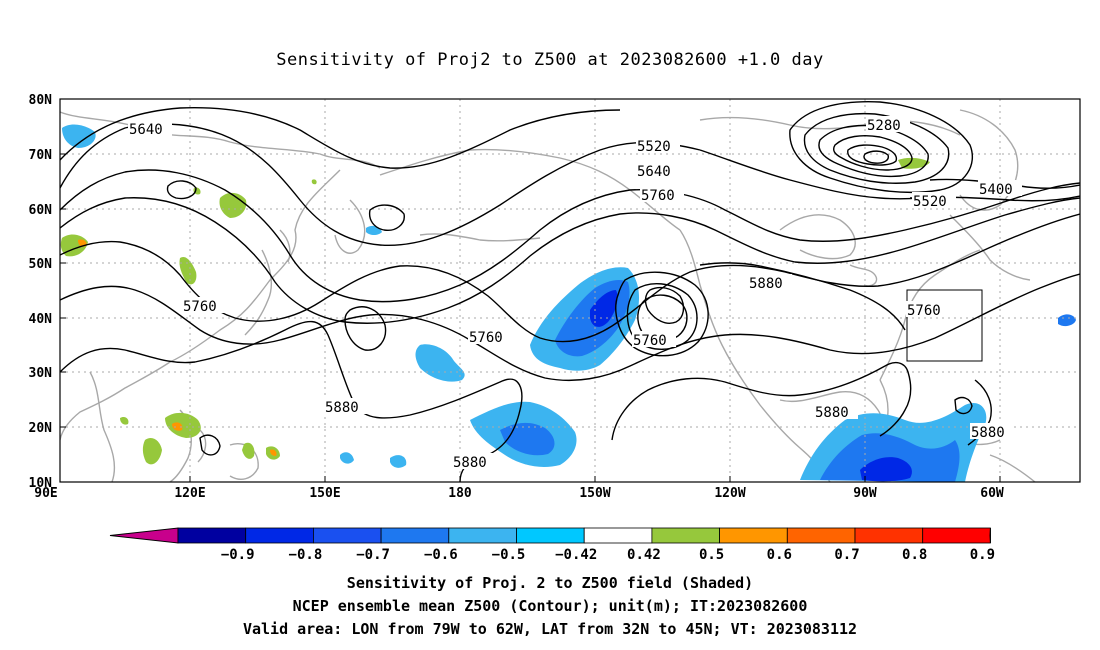 This screenshot has height=650, width=1100. I want to click on colorbar-tick-label: 0.7, so click(846, 555).